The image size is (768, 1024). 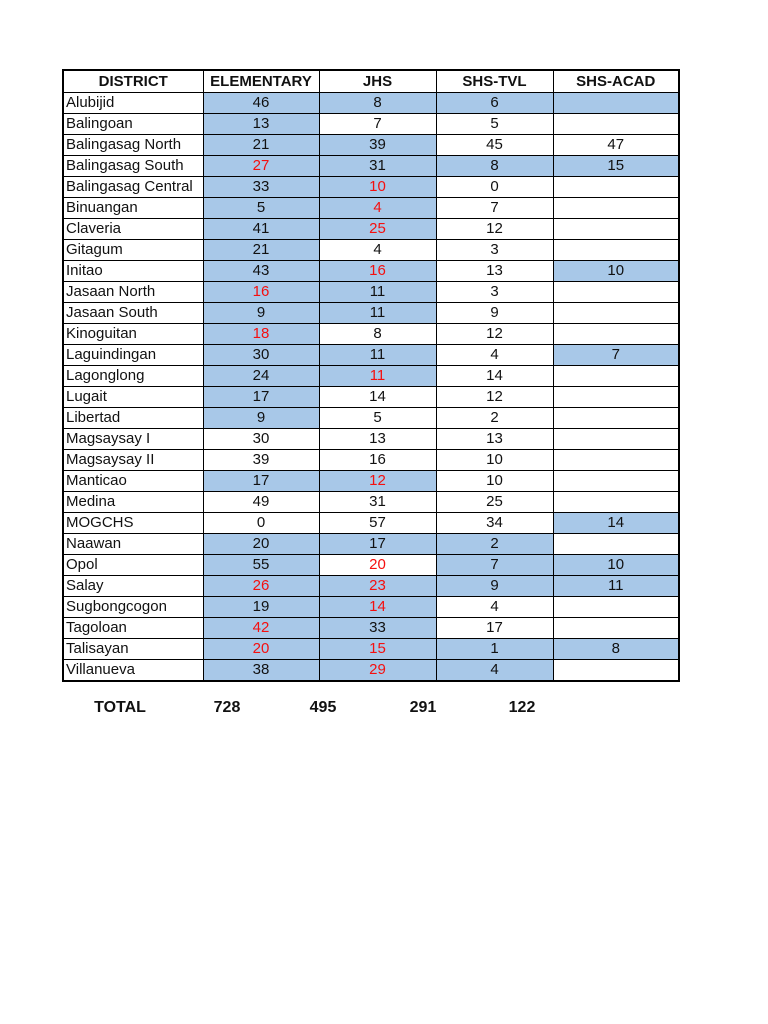 What do you see at coordinates (133, 628) in the screenshot?
I see `district-cell: Tagoloan` at bounding box center [133, 628].